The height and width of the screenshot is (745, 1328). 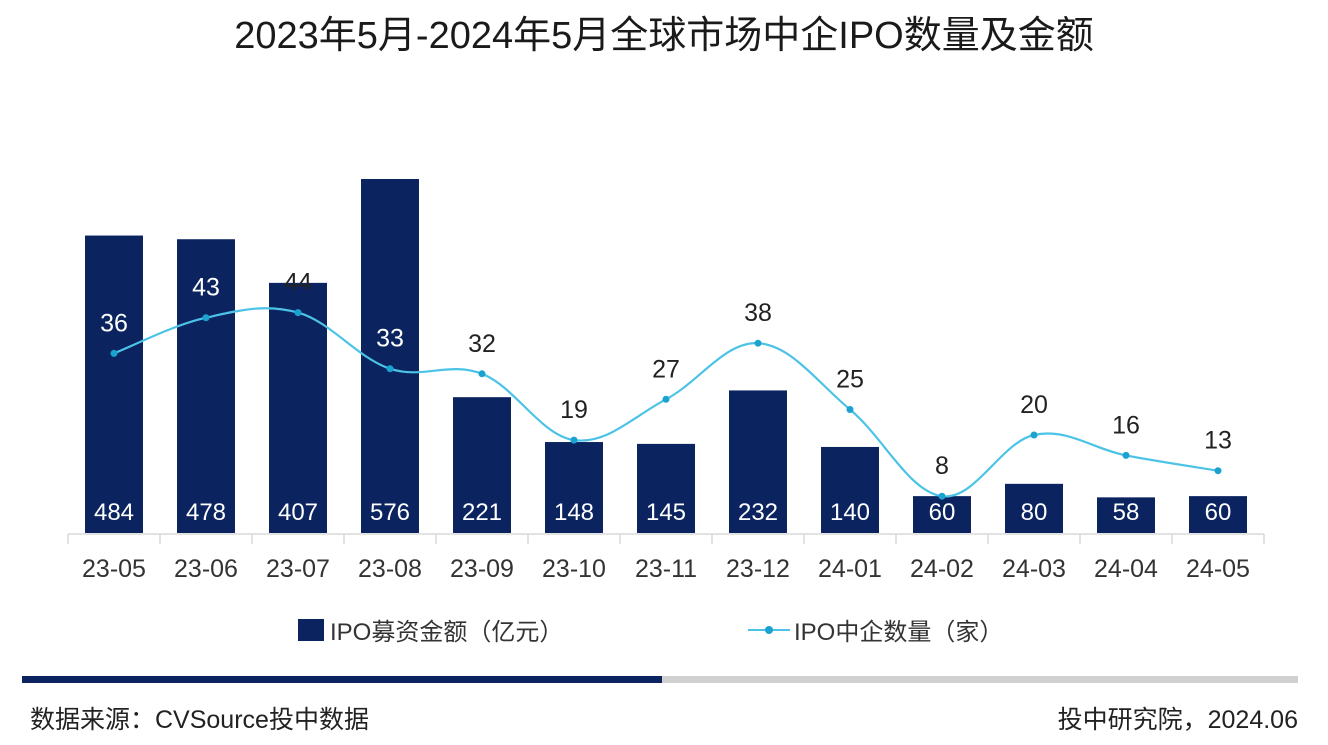 I want to click on bar-value-label: 478, so click(x=206, y=512).